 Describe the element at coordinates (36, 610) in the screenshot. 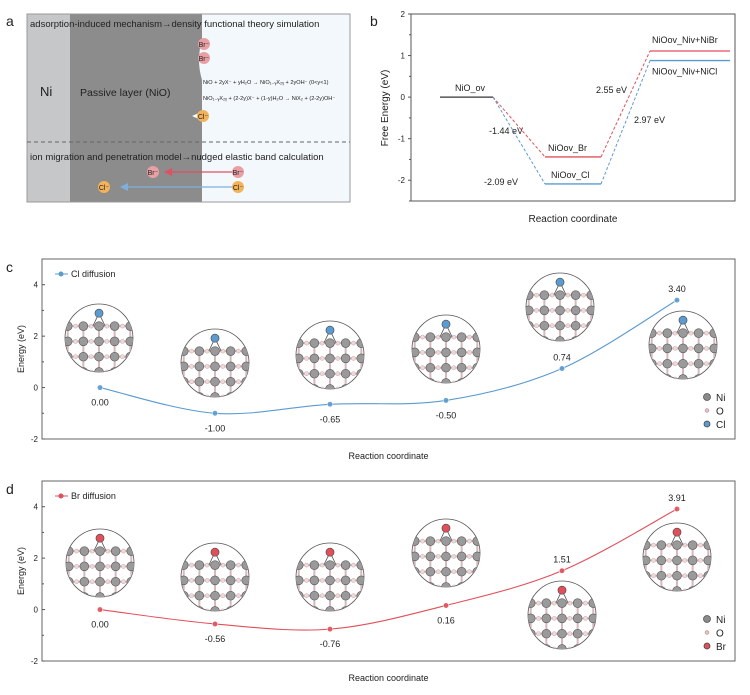

I see `y-tick-label: 0` at that location.